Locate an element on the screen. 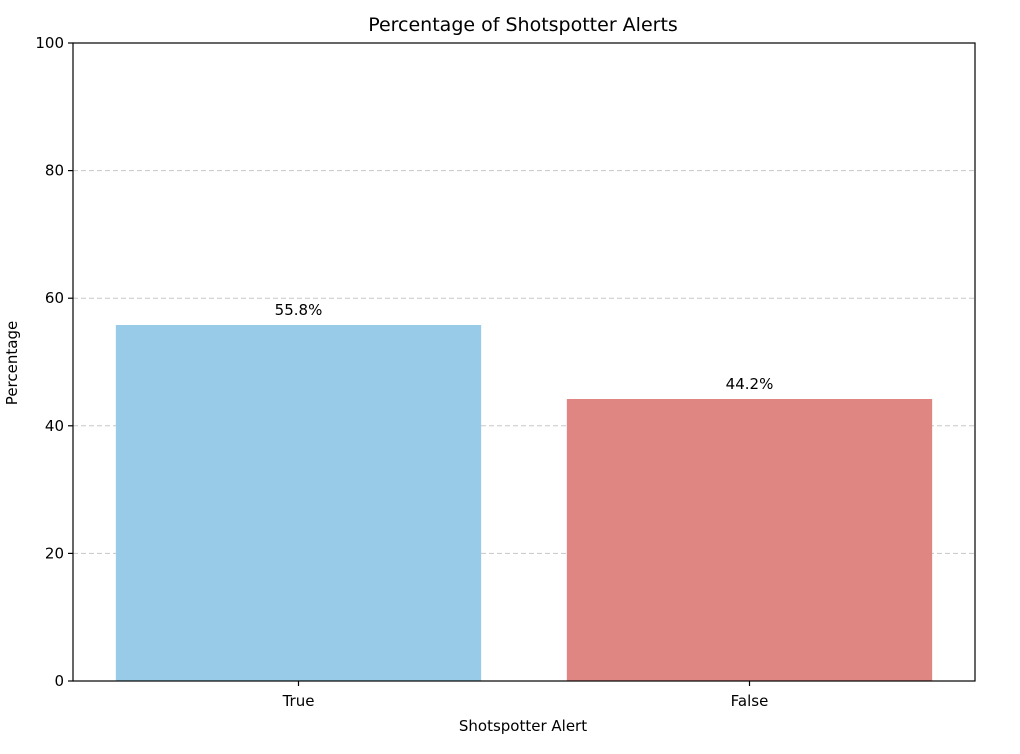  x-axis: True False is located at coordinates (525, 695).